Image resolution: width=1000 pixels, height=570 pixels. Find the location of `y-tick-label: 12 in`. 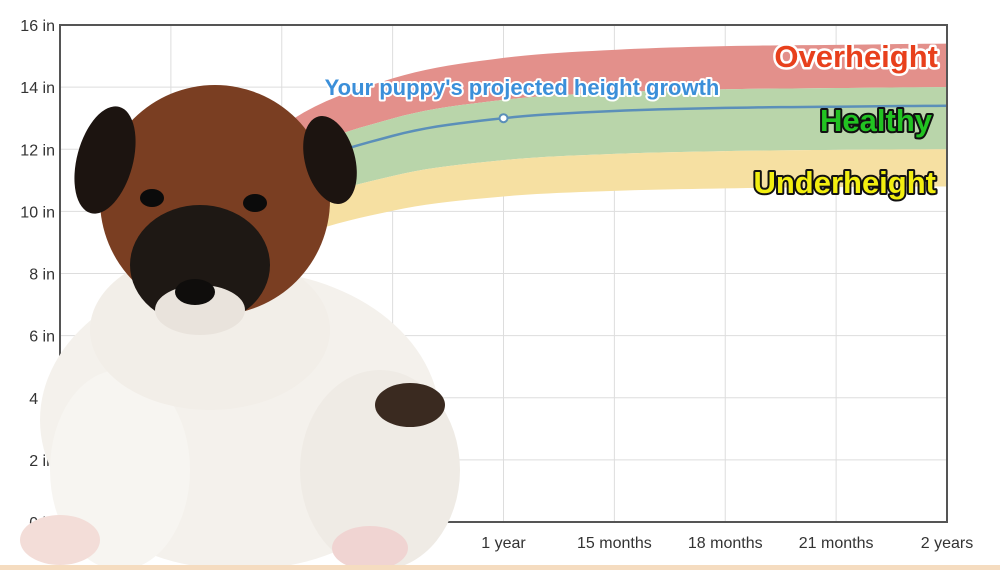

y-tick-label: 12 in is located at coordinates (37, 150).